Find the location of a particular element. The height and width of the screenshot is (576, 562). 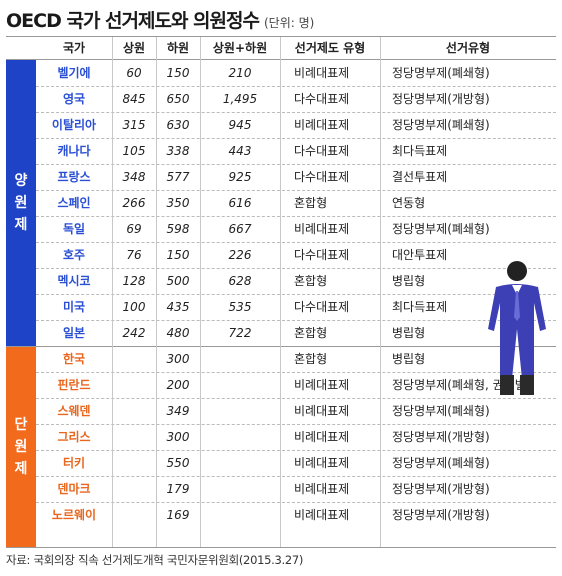

cell-total: 443 is located at coordinates (240, 151).